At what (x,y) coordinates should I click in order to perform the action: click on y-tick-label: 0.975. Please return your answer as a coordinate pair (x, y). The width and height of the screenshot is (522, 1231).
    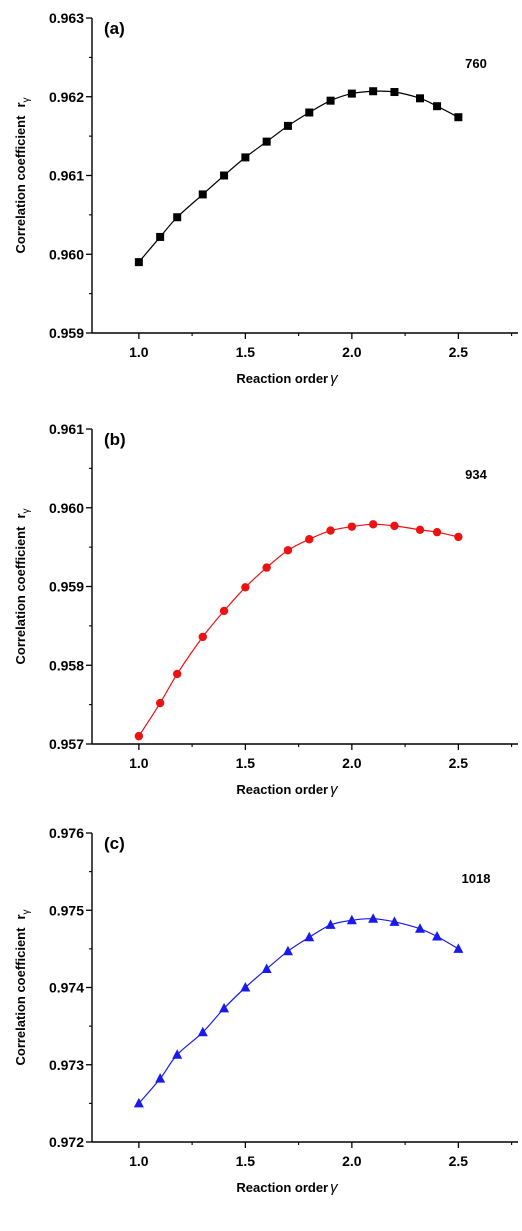
    Looking at the image, I should click on (66, 910).